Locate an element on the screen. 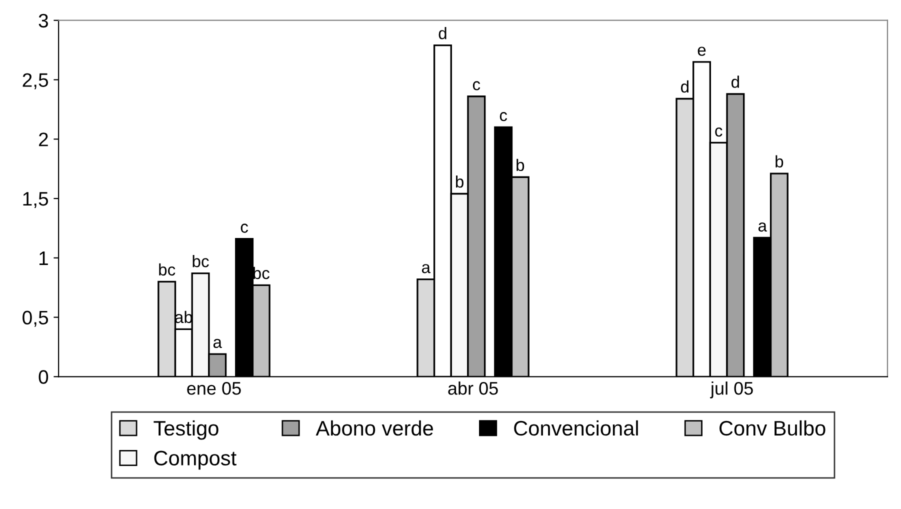 The width and height of the screenshot is (901, 509). legend-label: Testigo is located at coordinates (186, 430).